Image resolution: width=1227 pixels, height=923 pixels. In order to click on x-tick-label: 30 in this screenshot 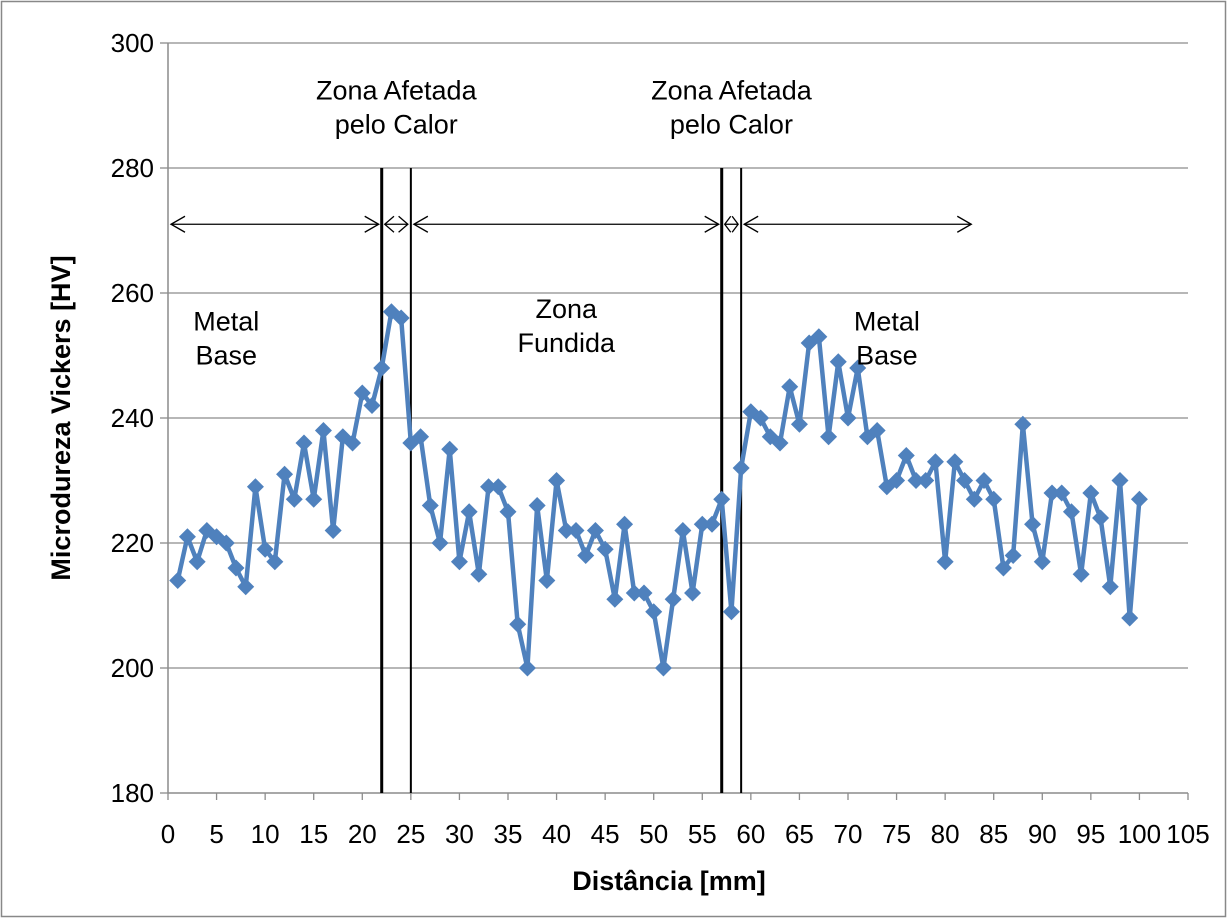, I will do `click(459, 834)`.